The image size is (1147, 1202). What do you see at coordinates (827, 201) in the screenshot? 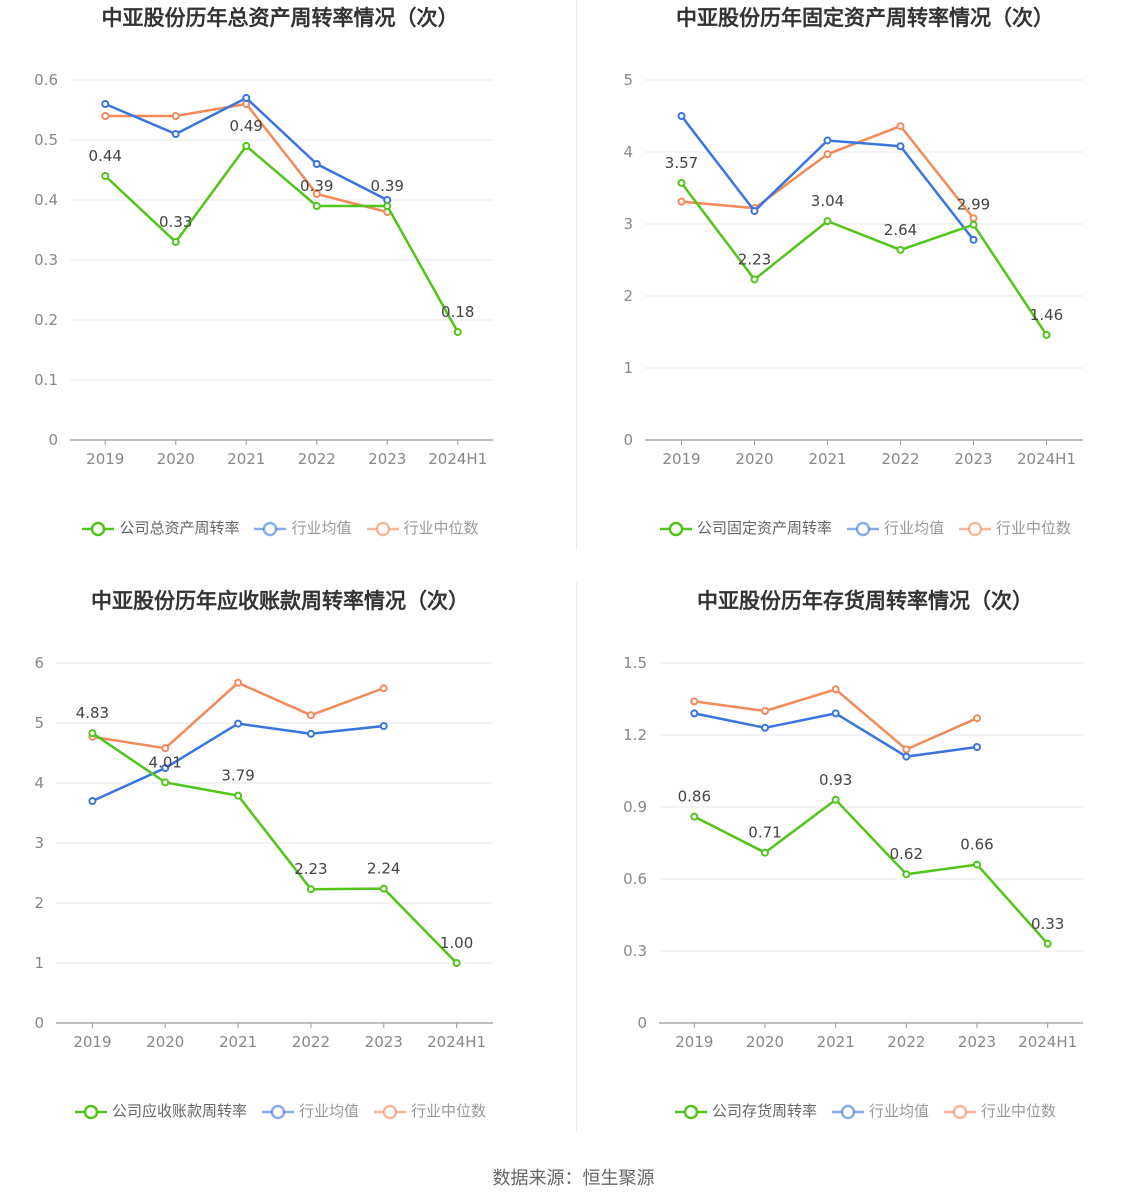
I see `data-label: 3.04` at bounding box center [827, 201].